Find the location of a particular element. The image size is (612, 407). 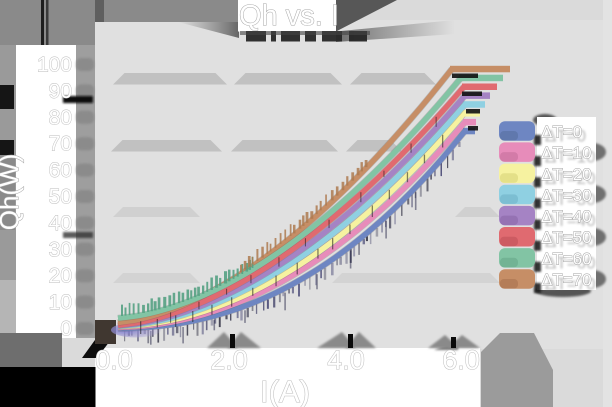

svg-text: Qh vs. I is located at coordinates (289, 16).